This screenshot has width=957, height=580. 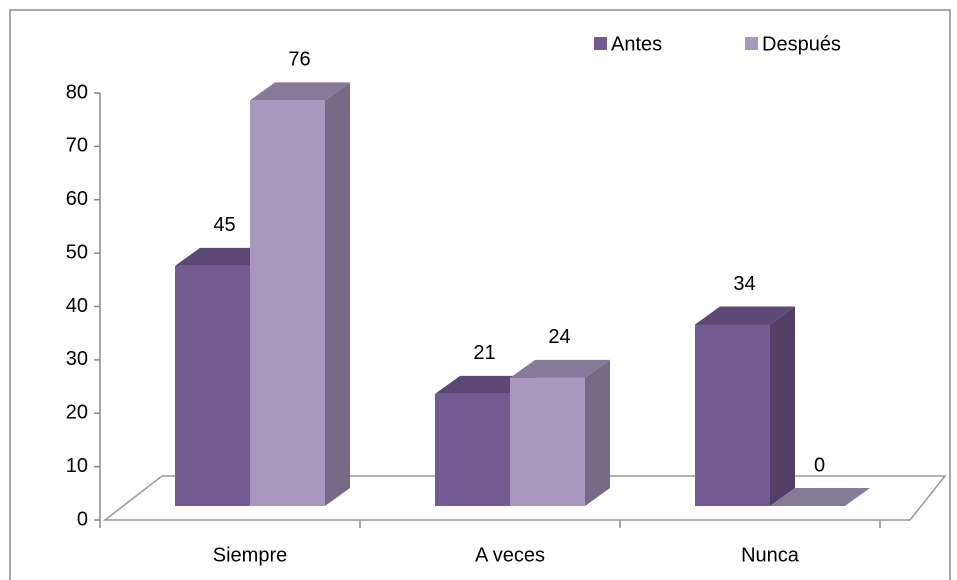 What do you see at coordinates (77, 306) in the screenshot?
I see `y-tick-label: 40` at bounding box center [77, 306].